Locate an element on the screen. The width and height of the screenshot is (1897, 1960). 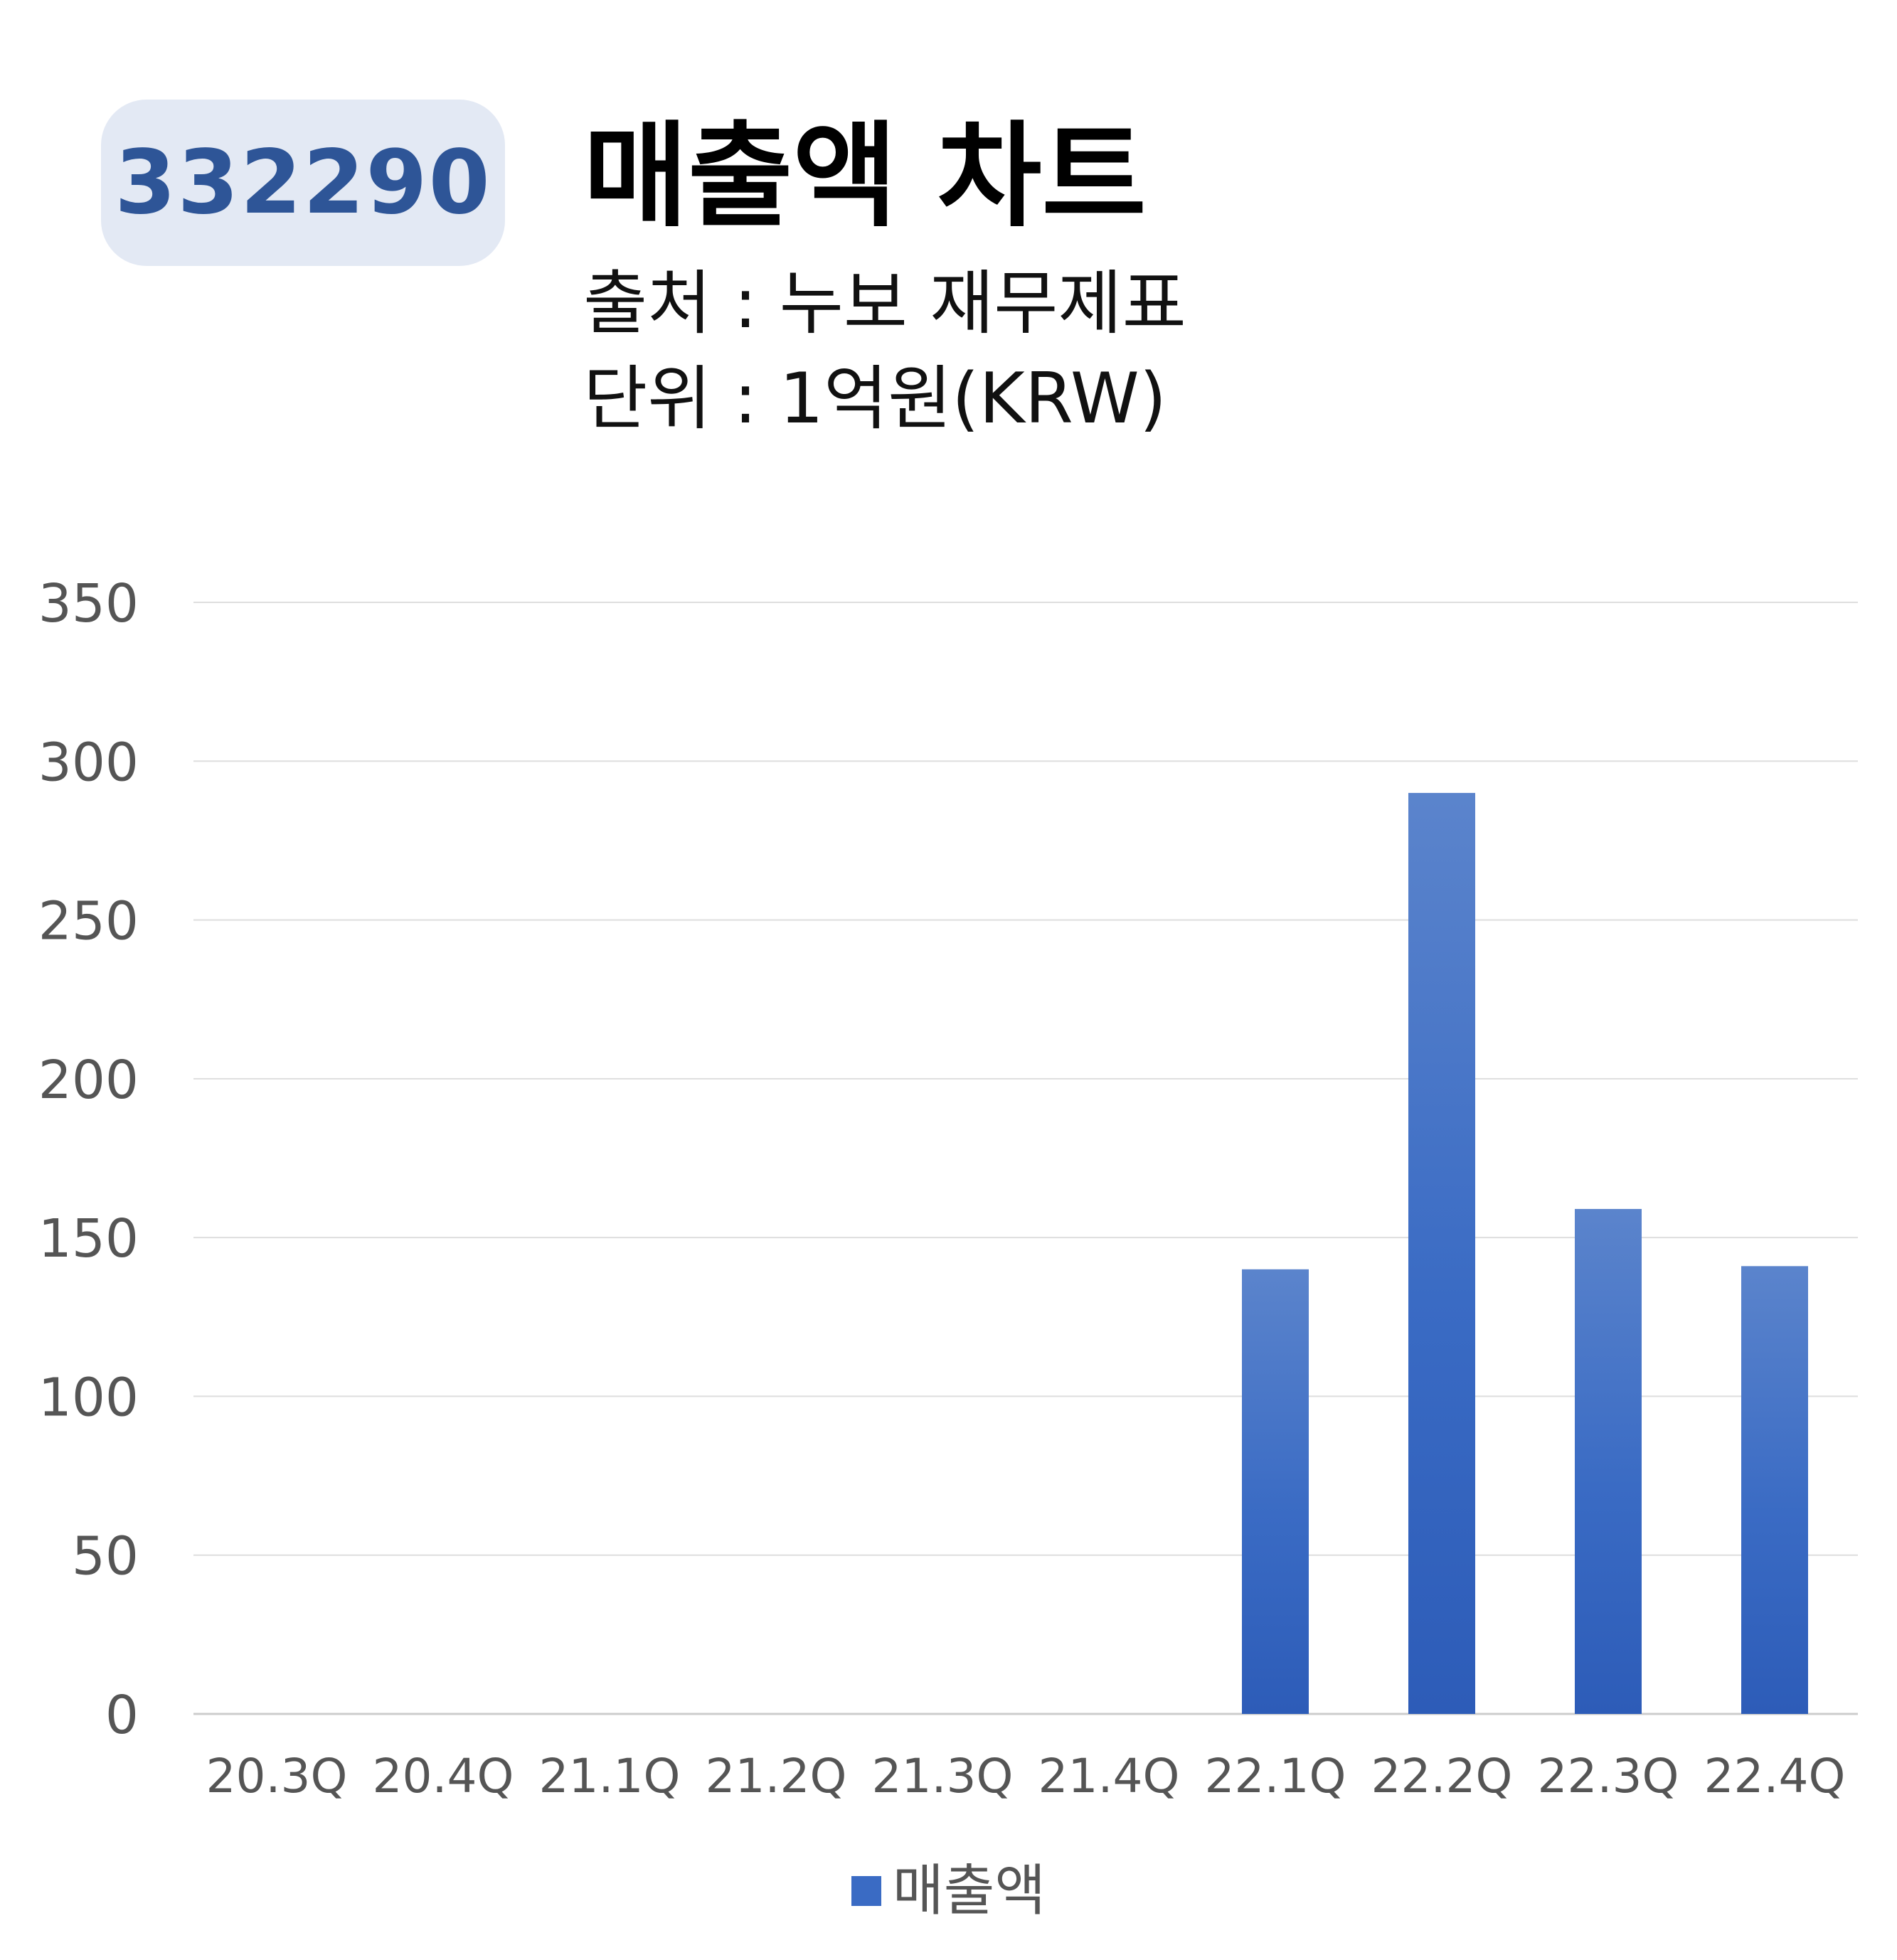
stock-code: 332290 is located at coordinates (303, 183).